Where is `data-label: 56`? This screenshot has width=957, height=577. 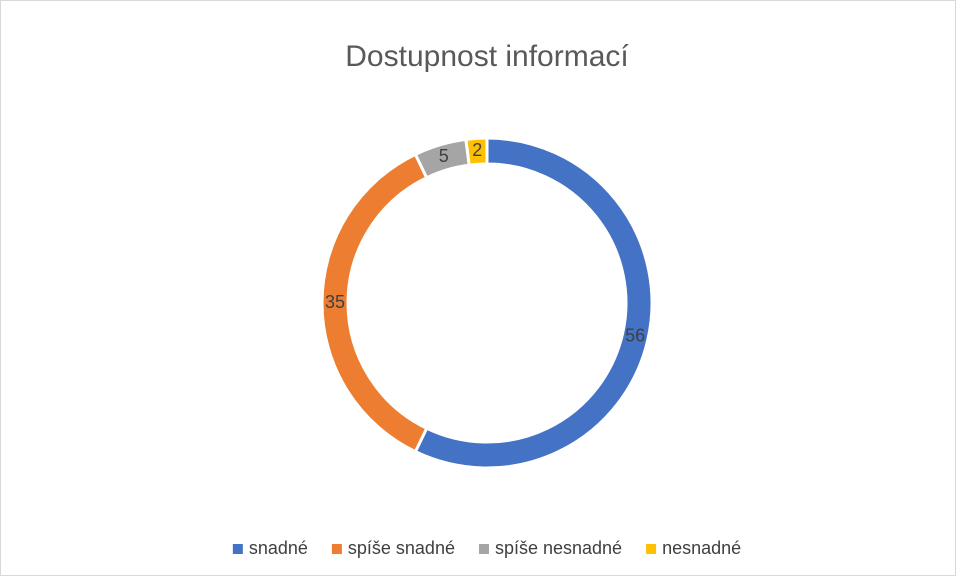
data-label: 56 is located at coordinates (635, 336).